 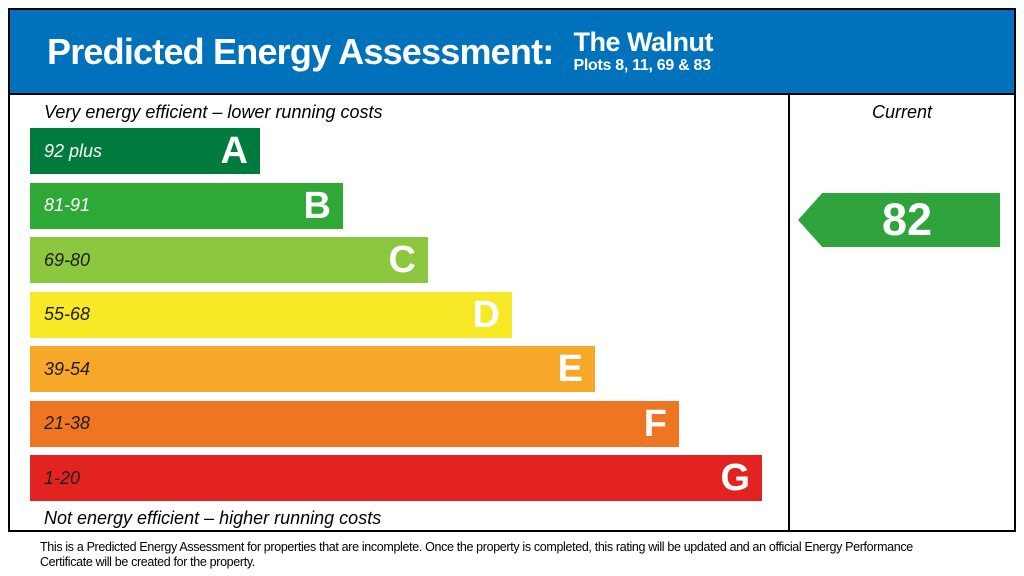 I want to click on epc-band-row: 69-80 C, so click(x=229, y=260).